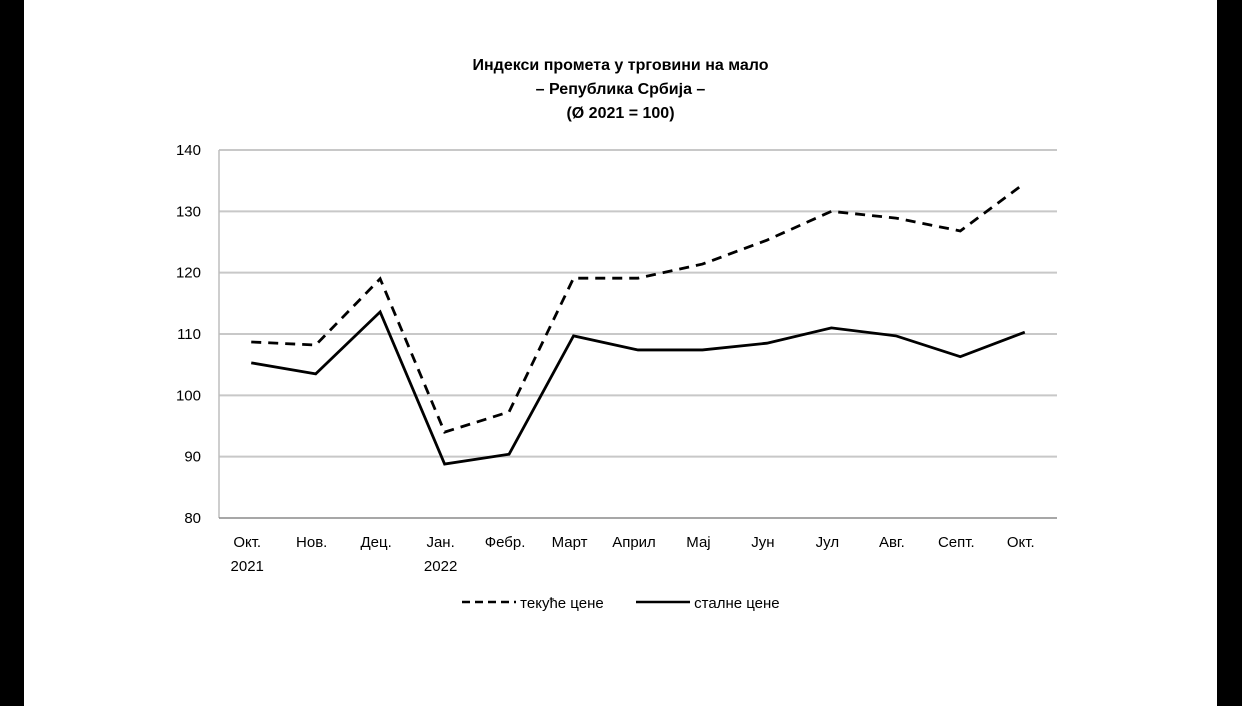 The width and height of the screenshot is (1242, 706). Describe the element at coordinates (440, 542) in the screenshot. I see `x-tick-label: Јан.` at that location.